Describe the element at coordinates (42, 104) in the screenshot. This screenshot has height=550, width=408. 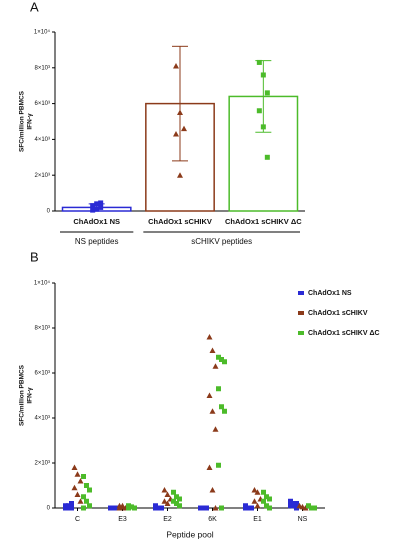
I see `y-tick-label: 6×10³` at that location.